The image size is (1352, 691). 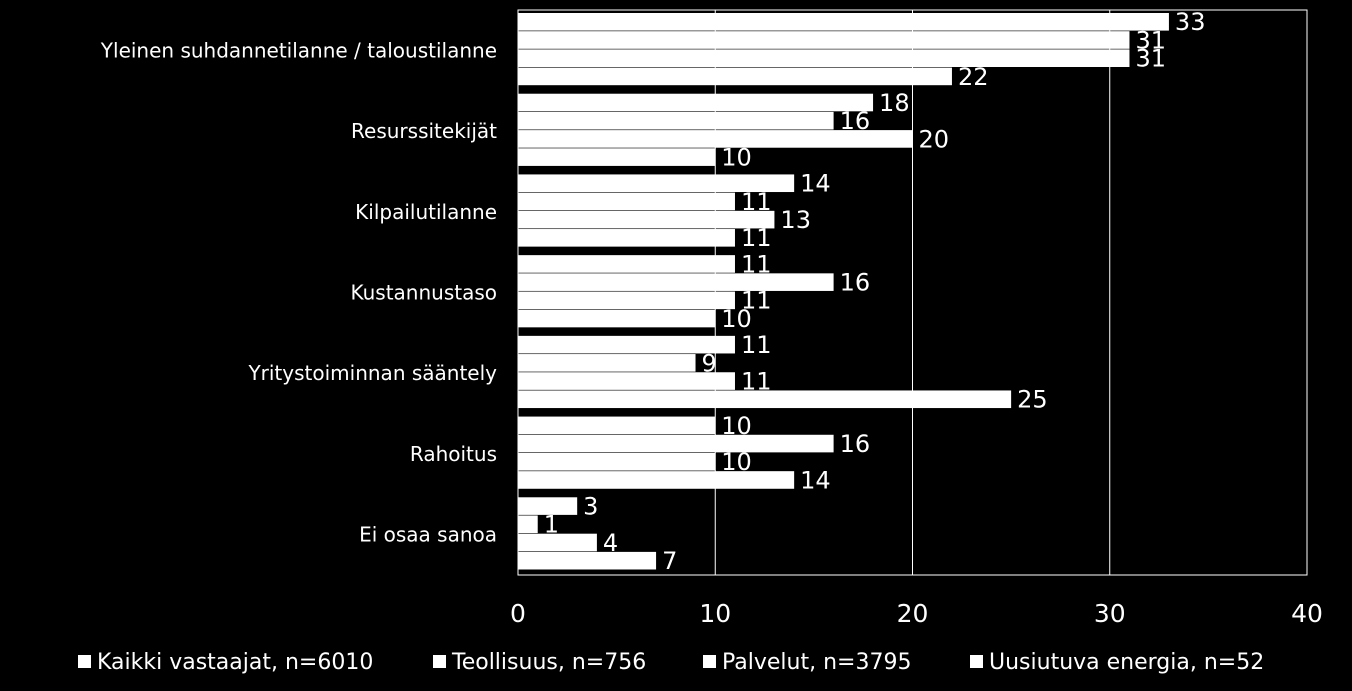 What do you see at coordinates (1110, 613) in the screenshot?
I see `x-tick-label: 30` at bounding box center [1110, 613].